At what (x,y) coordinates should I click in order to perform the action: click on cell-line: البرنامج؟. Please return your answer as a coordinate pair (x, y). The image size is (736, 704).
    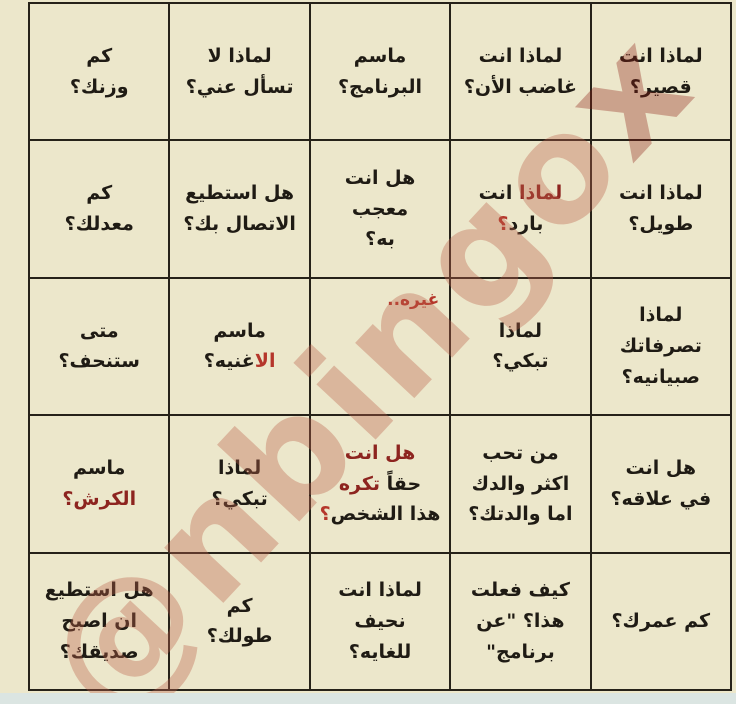
    Looking at the image, I should click on (380, 86).